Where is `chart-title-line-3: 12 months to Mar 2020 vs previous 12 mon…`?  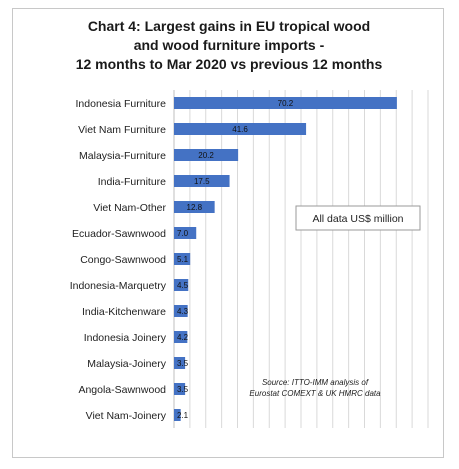 chart-title-line-3: 12 months to Mar 2020 vs previous 12 mon… is located at coordinates (229, 64).